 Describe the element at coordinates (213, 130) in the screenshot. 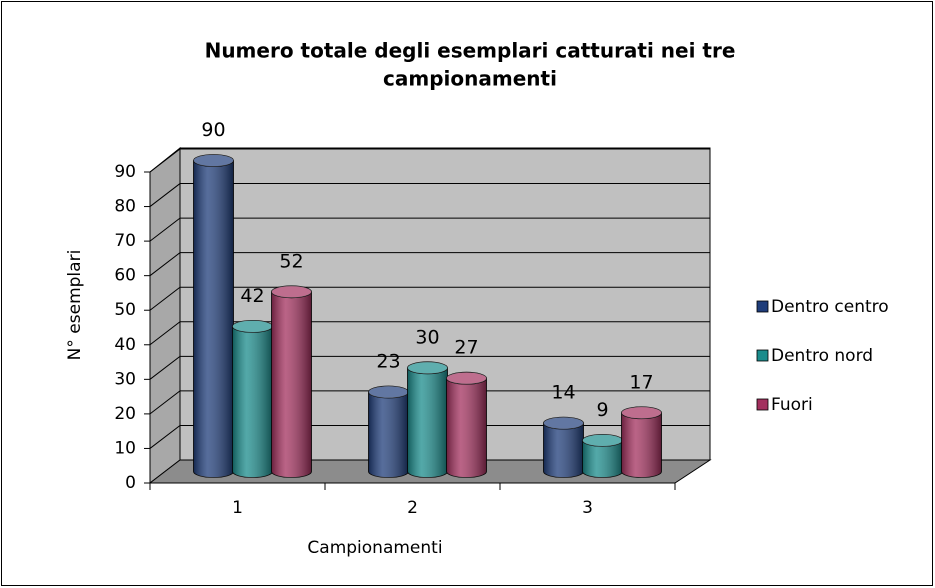

I see `value-label: 90` at that location.